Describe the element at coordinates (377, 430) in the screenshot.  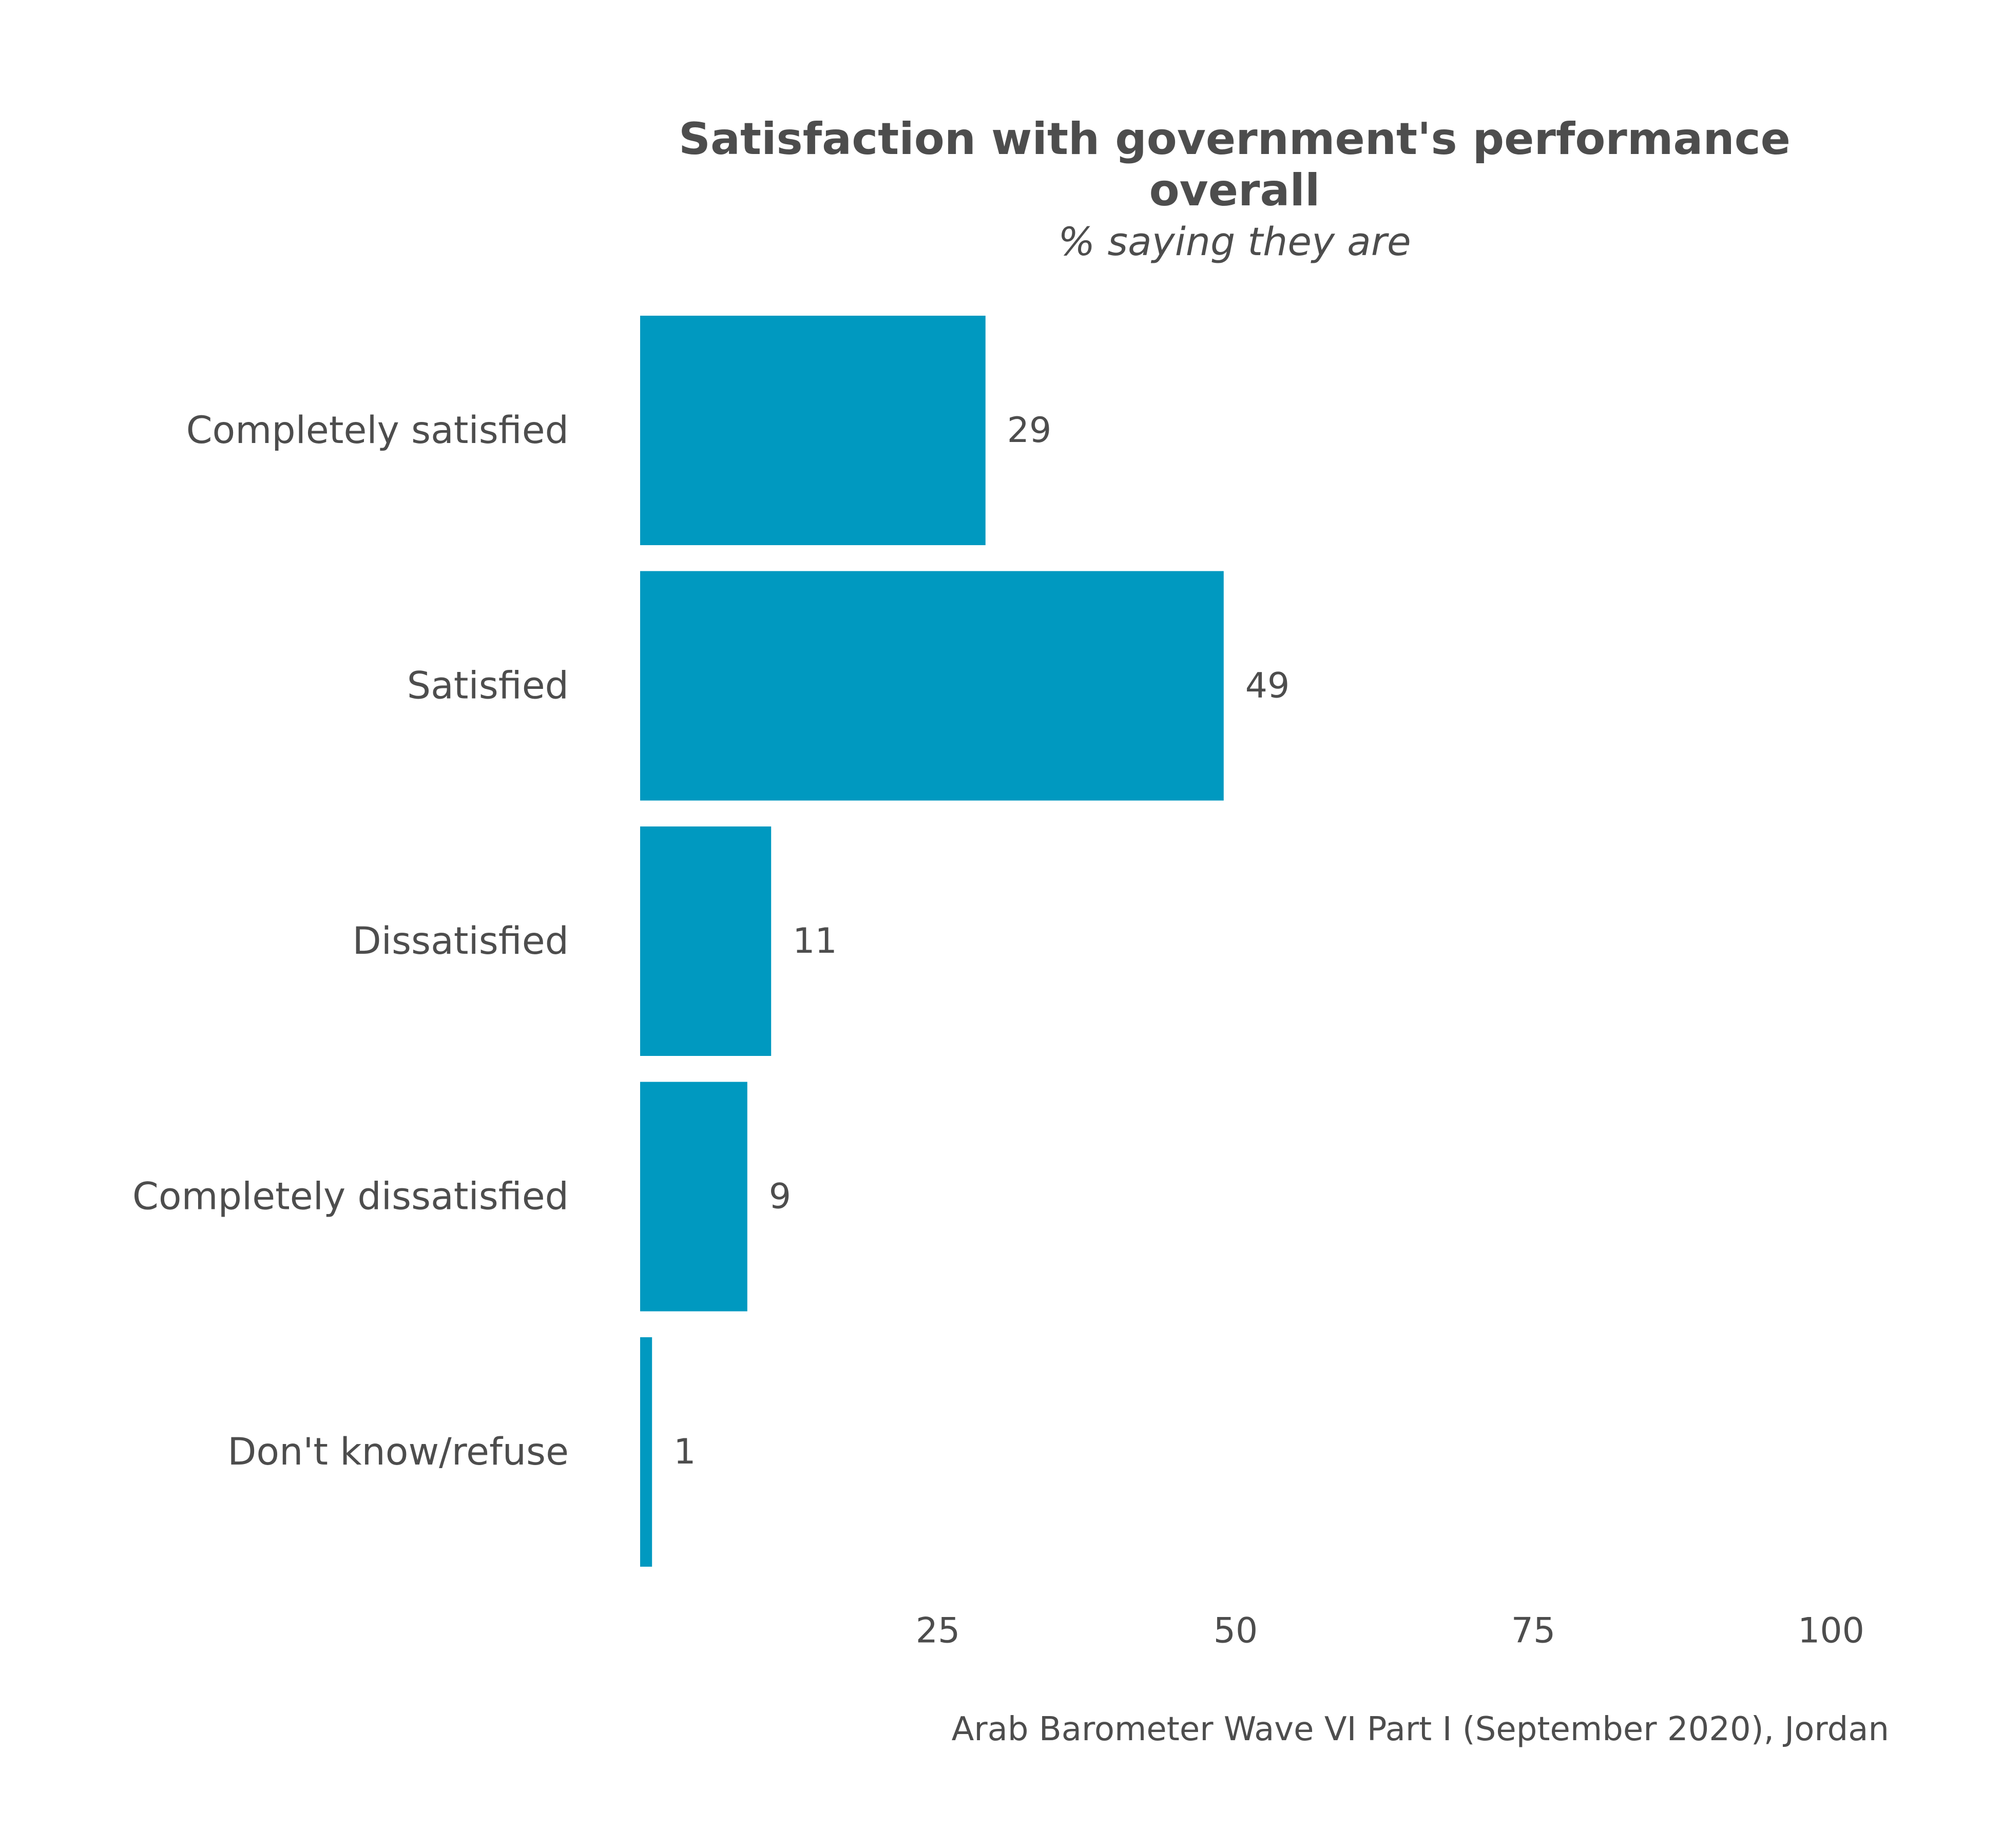
I see `category-label-completely-satisfied: Completely satisfied` at that location.